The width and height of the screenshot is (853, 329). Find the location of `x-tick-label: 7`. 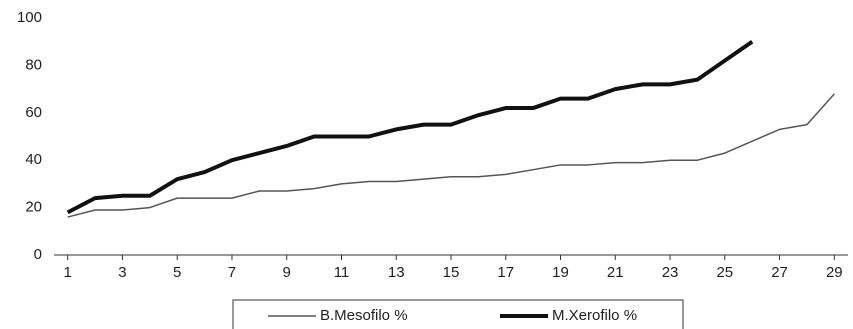

x-tick-label: 7 is located at coordinates (232, 272).